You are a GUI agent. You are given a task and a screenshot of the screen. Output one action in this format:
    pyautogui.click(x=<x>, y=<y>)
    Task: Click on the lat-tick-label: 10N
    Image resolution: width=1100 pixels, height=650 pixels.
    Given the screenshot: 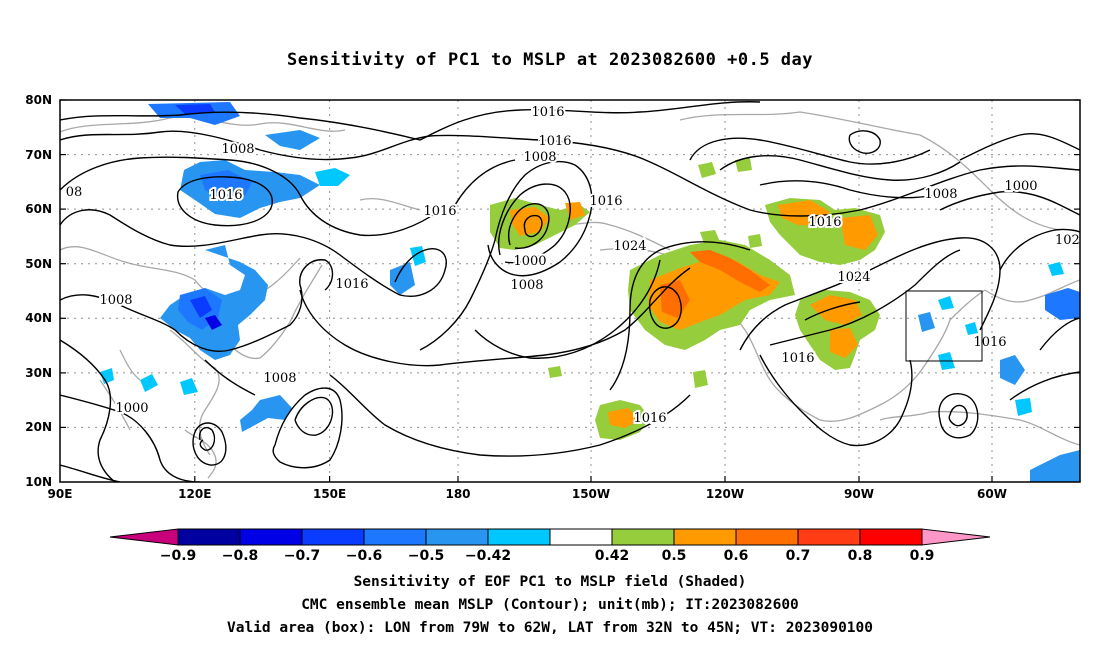 What is the action you would take?
    pyautogui.click(x=38, y=482)
    